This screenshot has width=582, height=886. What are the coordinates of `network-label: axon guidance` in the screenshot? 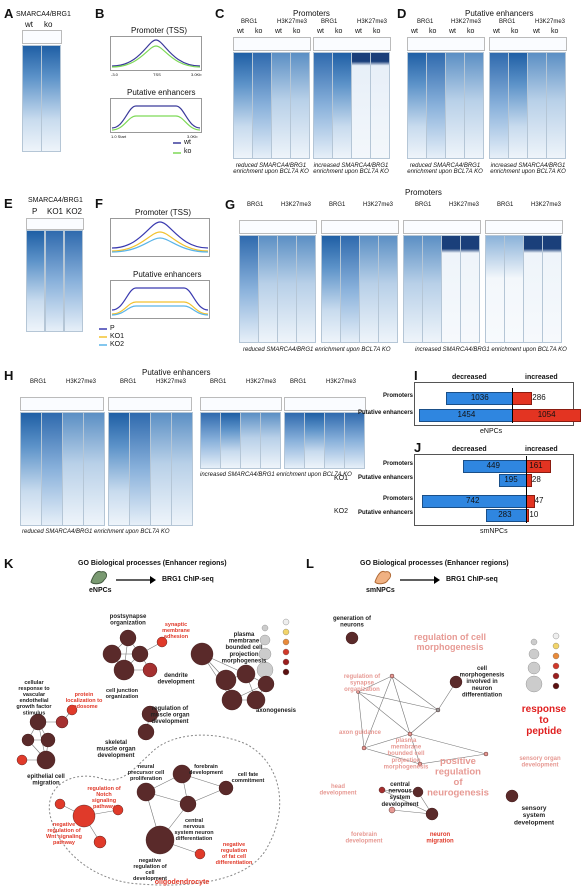 It's located at (360, 733).